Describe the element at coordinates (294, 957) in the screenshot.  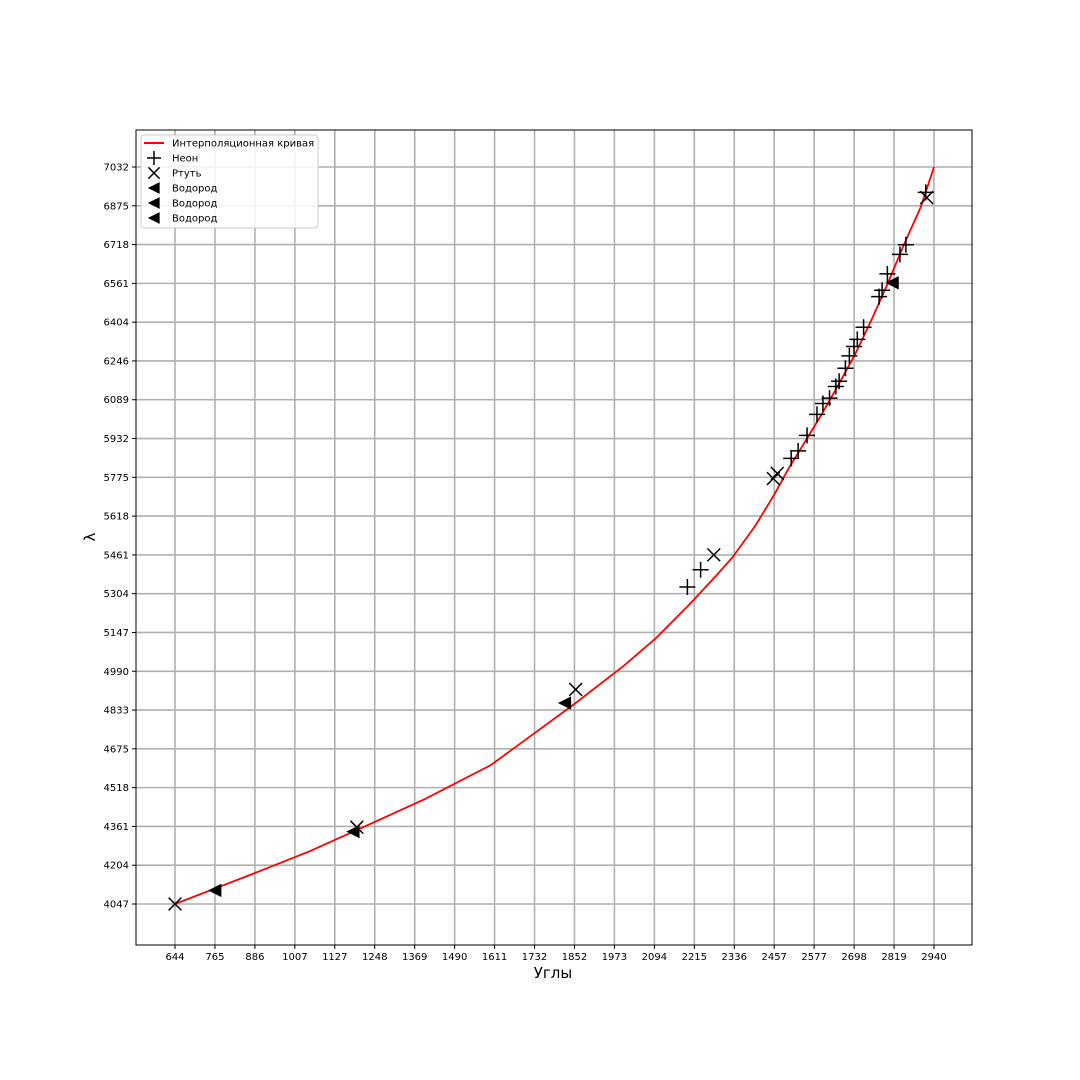
I see `x-tick-label: 1007` at that location.